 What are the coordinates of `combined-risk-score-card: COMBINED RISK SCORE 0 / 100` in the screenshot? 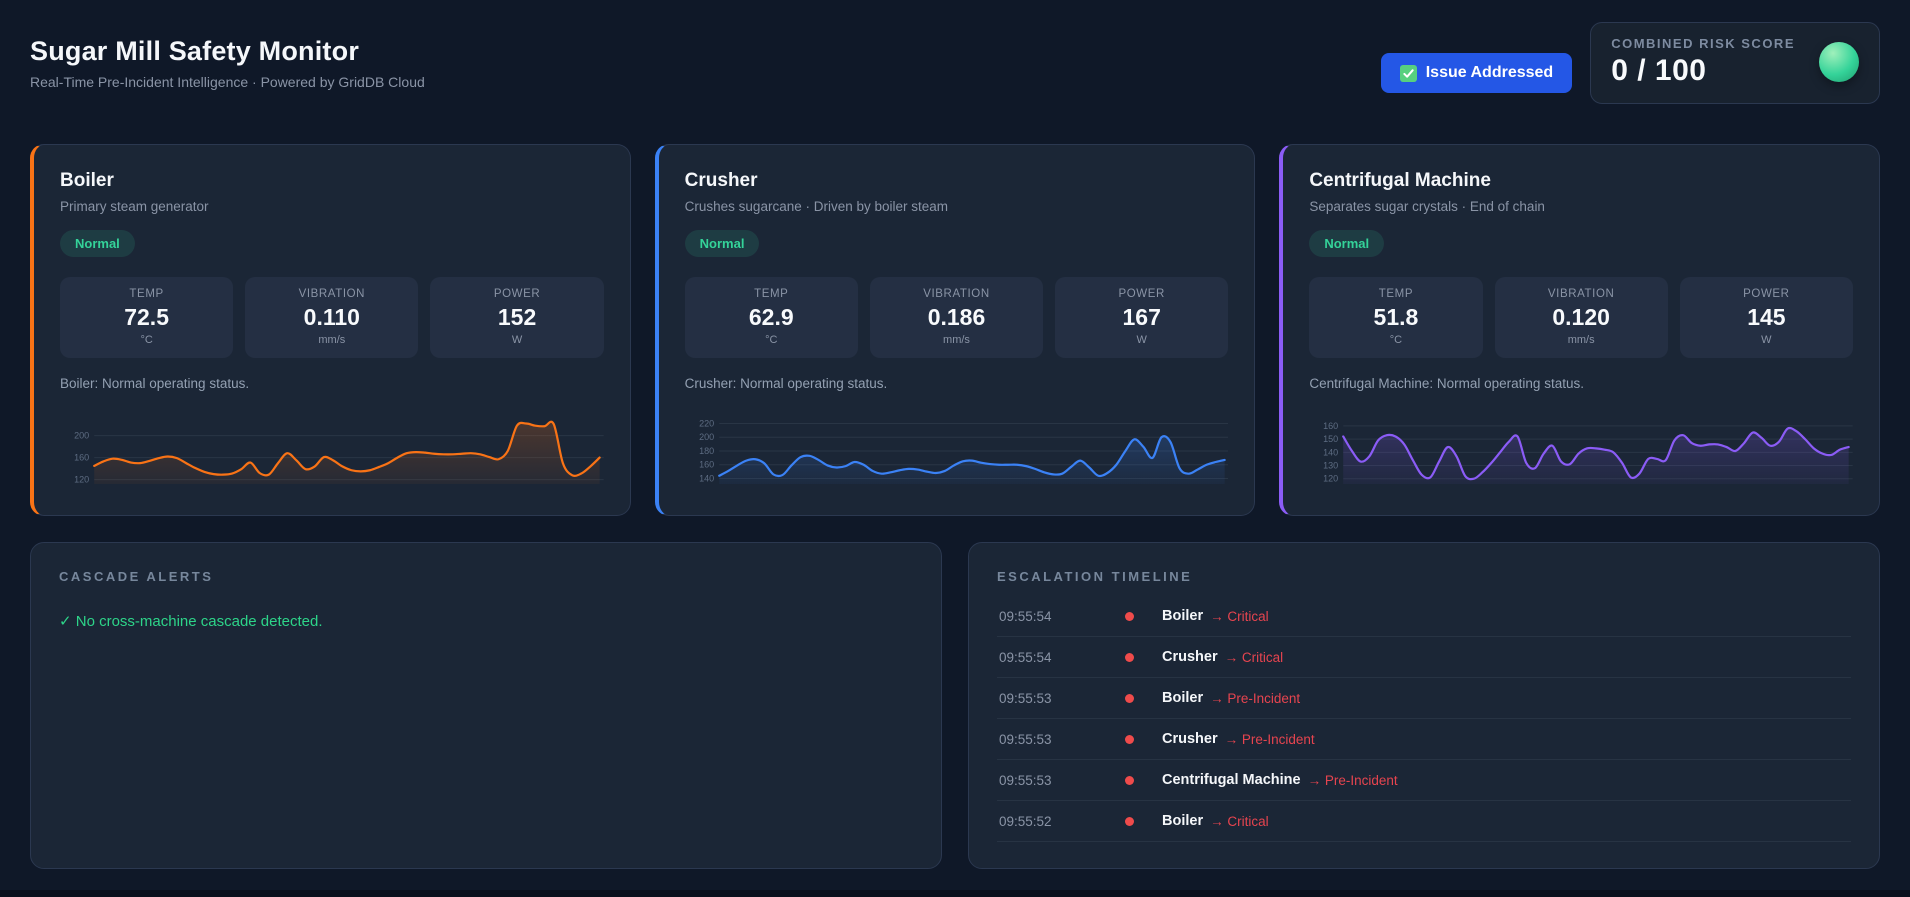 It's located at (1735, 63).